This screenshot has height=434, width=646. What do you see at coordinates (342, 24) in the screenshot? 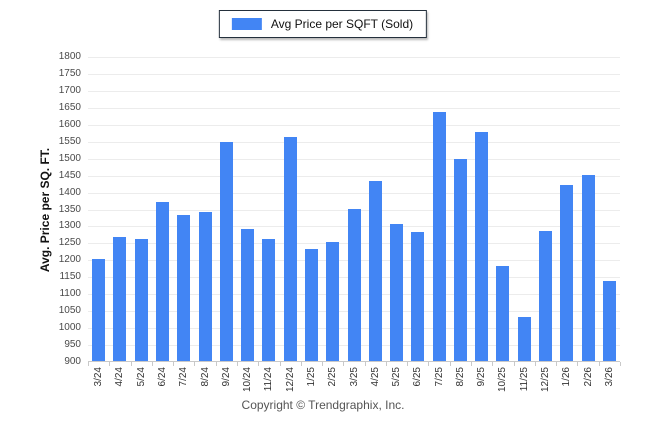
I see `legend-label: Avg Price per SQFT (Sold)` at bounding box center [342, 24].